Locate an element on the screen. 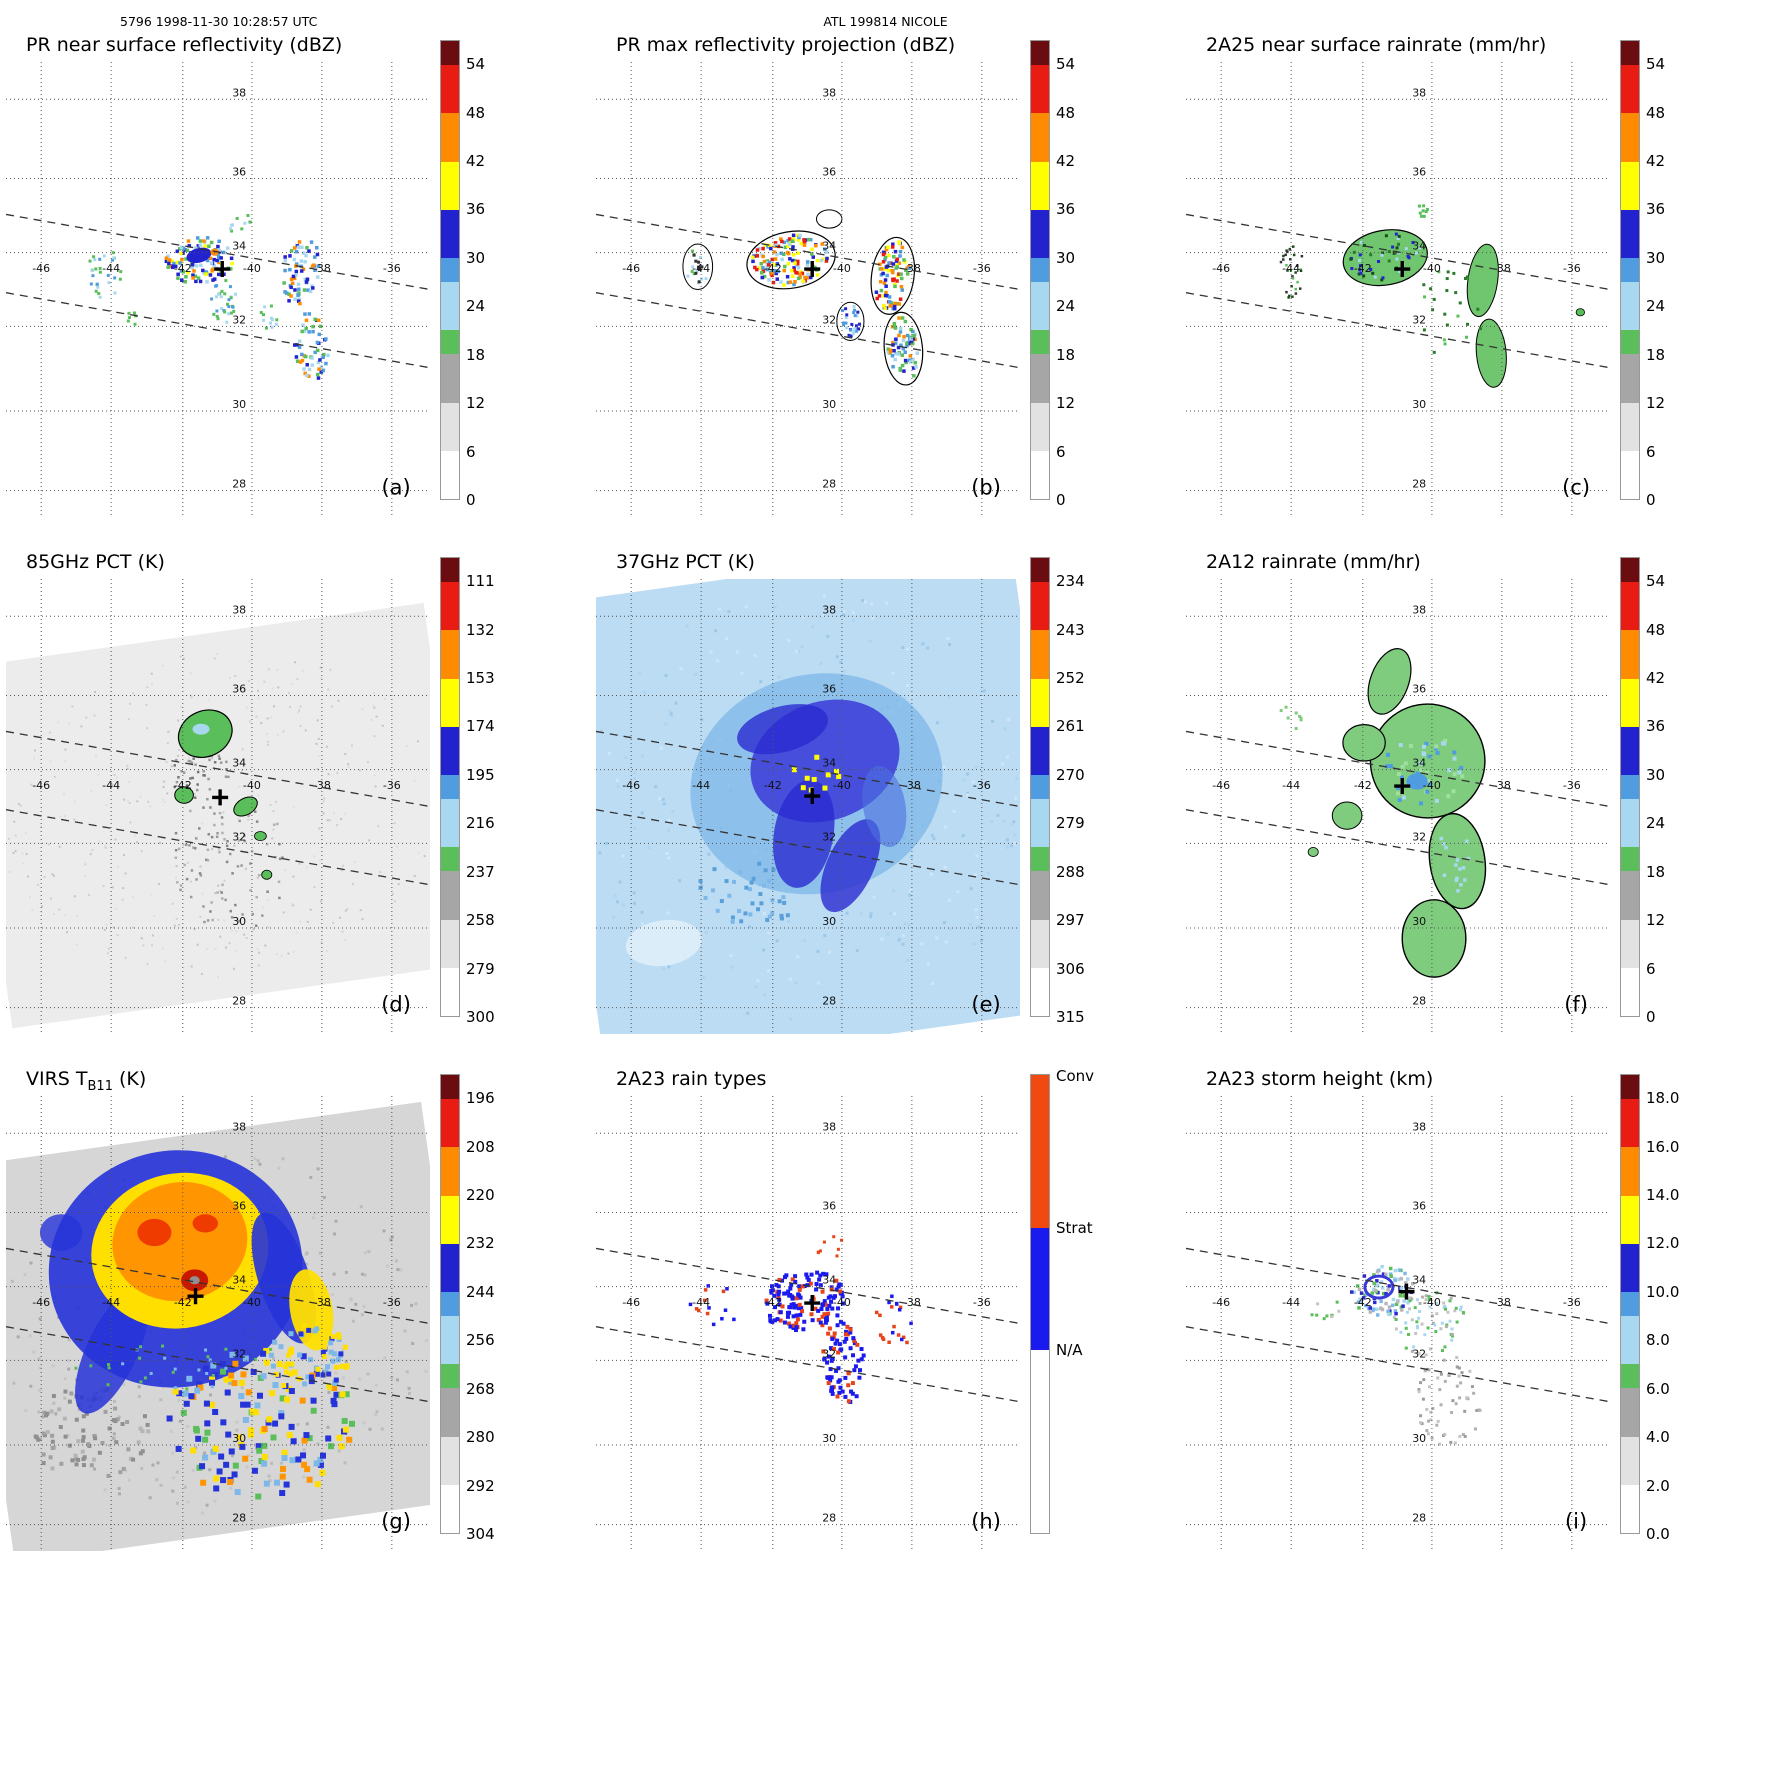 This screenshot has height=1771, width=1771. colorbar-labels: 54 48 42 36 30 24 18 12 6 0 is located at coordinates (1676, 274).